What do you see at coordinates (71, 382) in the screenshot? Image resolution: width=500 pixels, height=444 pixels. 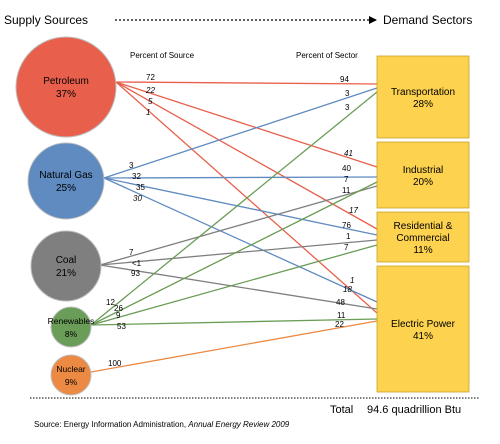 I see `source-percent-nuclear: 9%` at bounding box center [71, 382].